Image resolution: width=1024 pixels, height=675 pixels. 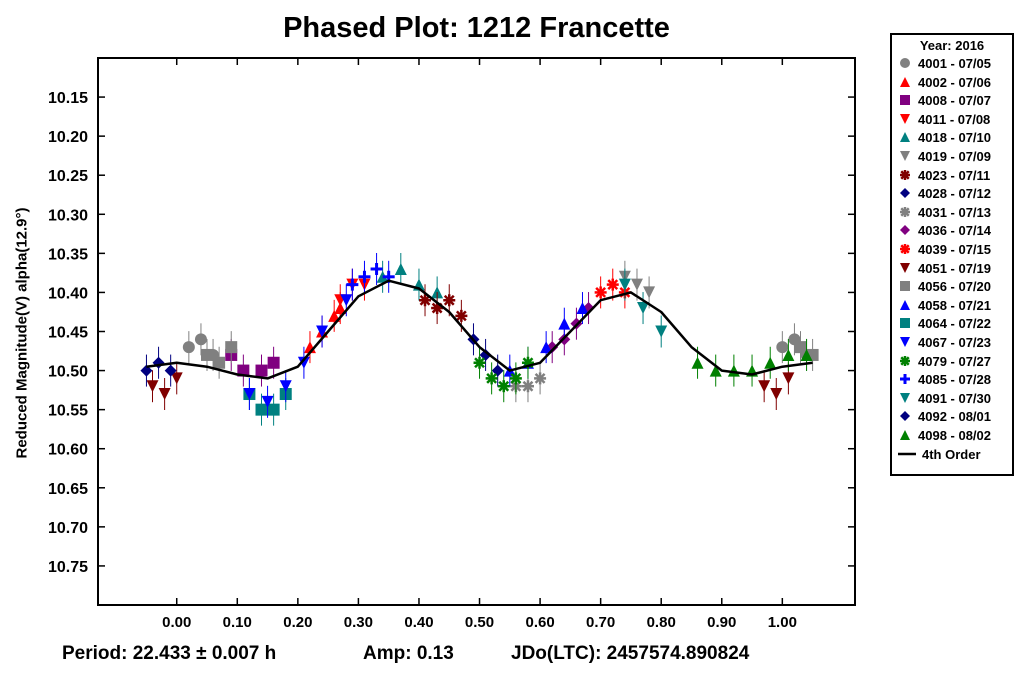 I want to click on footer-period: Period: 22.433 ± 0.007 h, so click(x=169, y=653).